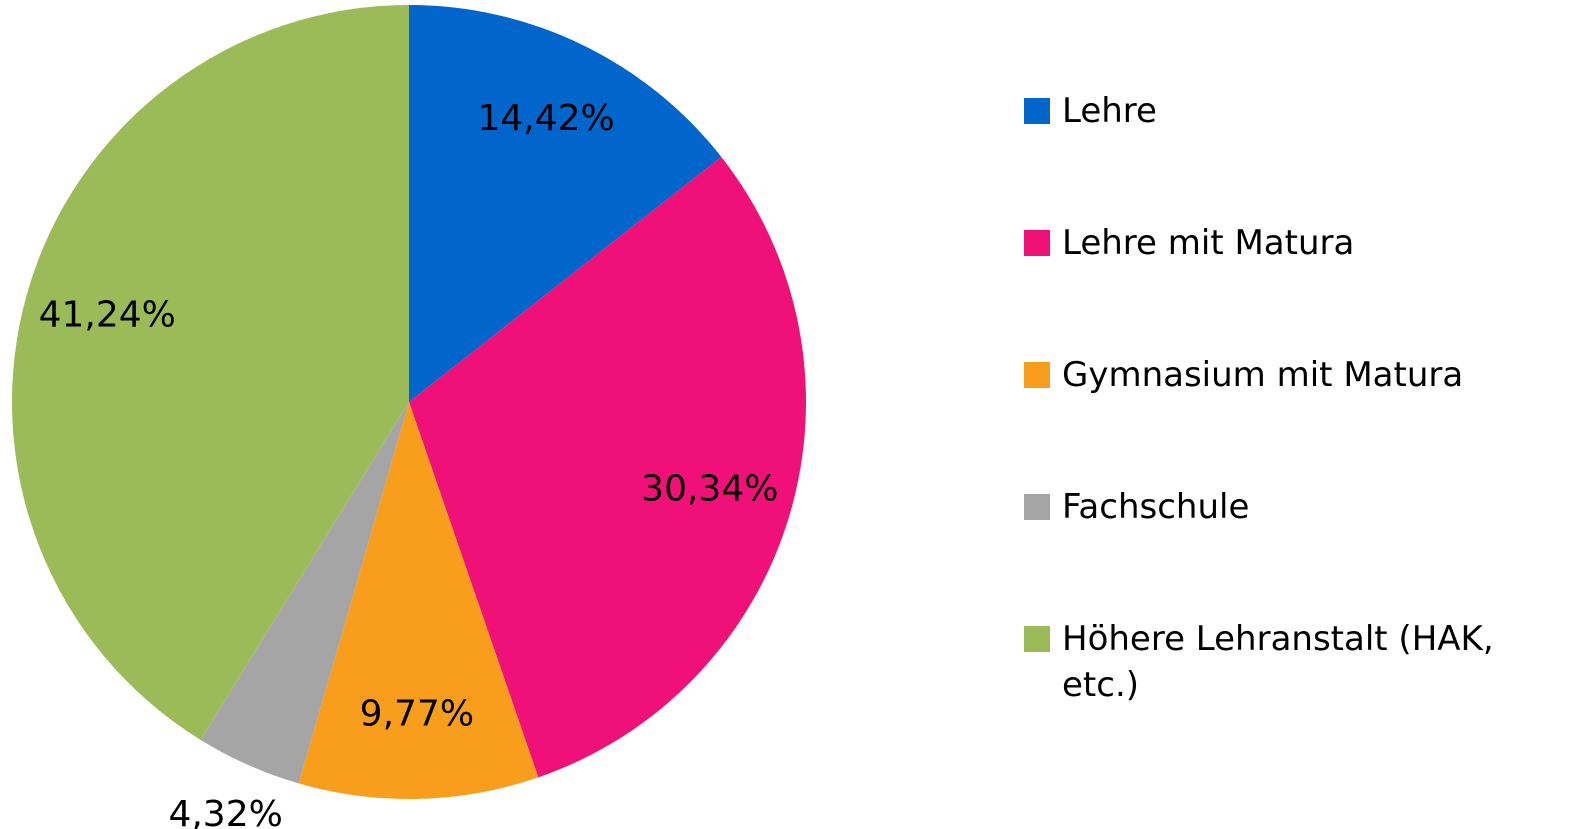 The image size is (1573, 829). What do you see at coordinates (1208, 243) in the screenshot?
I see `legend-label: Lehre mit Matura` at bounding box center [1208, 243].